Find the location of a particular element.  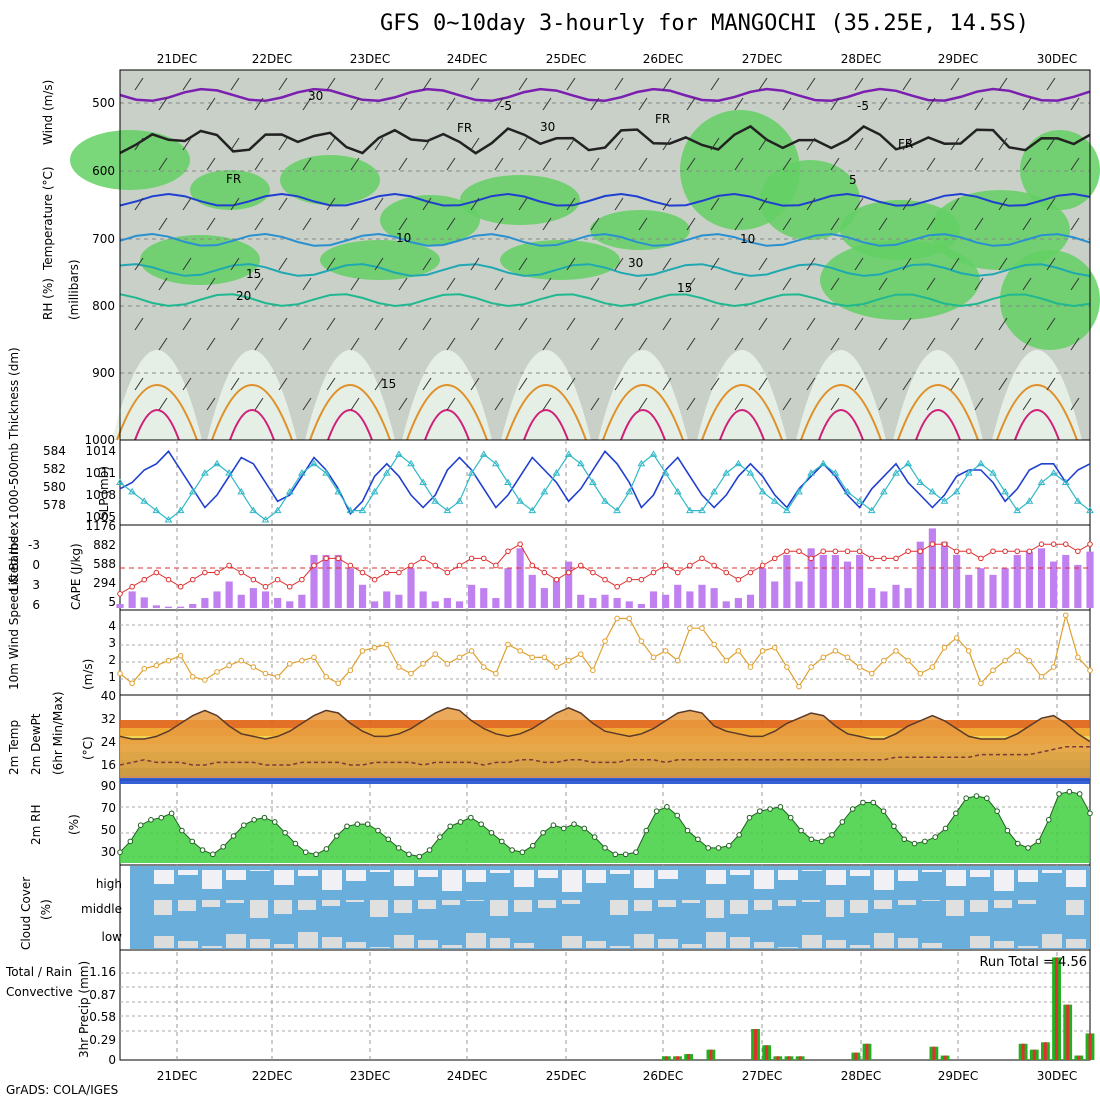

rh-tick: 30 is located at coordinates (108, 852).